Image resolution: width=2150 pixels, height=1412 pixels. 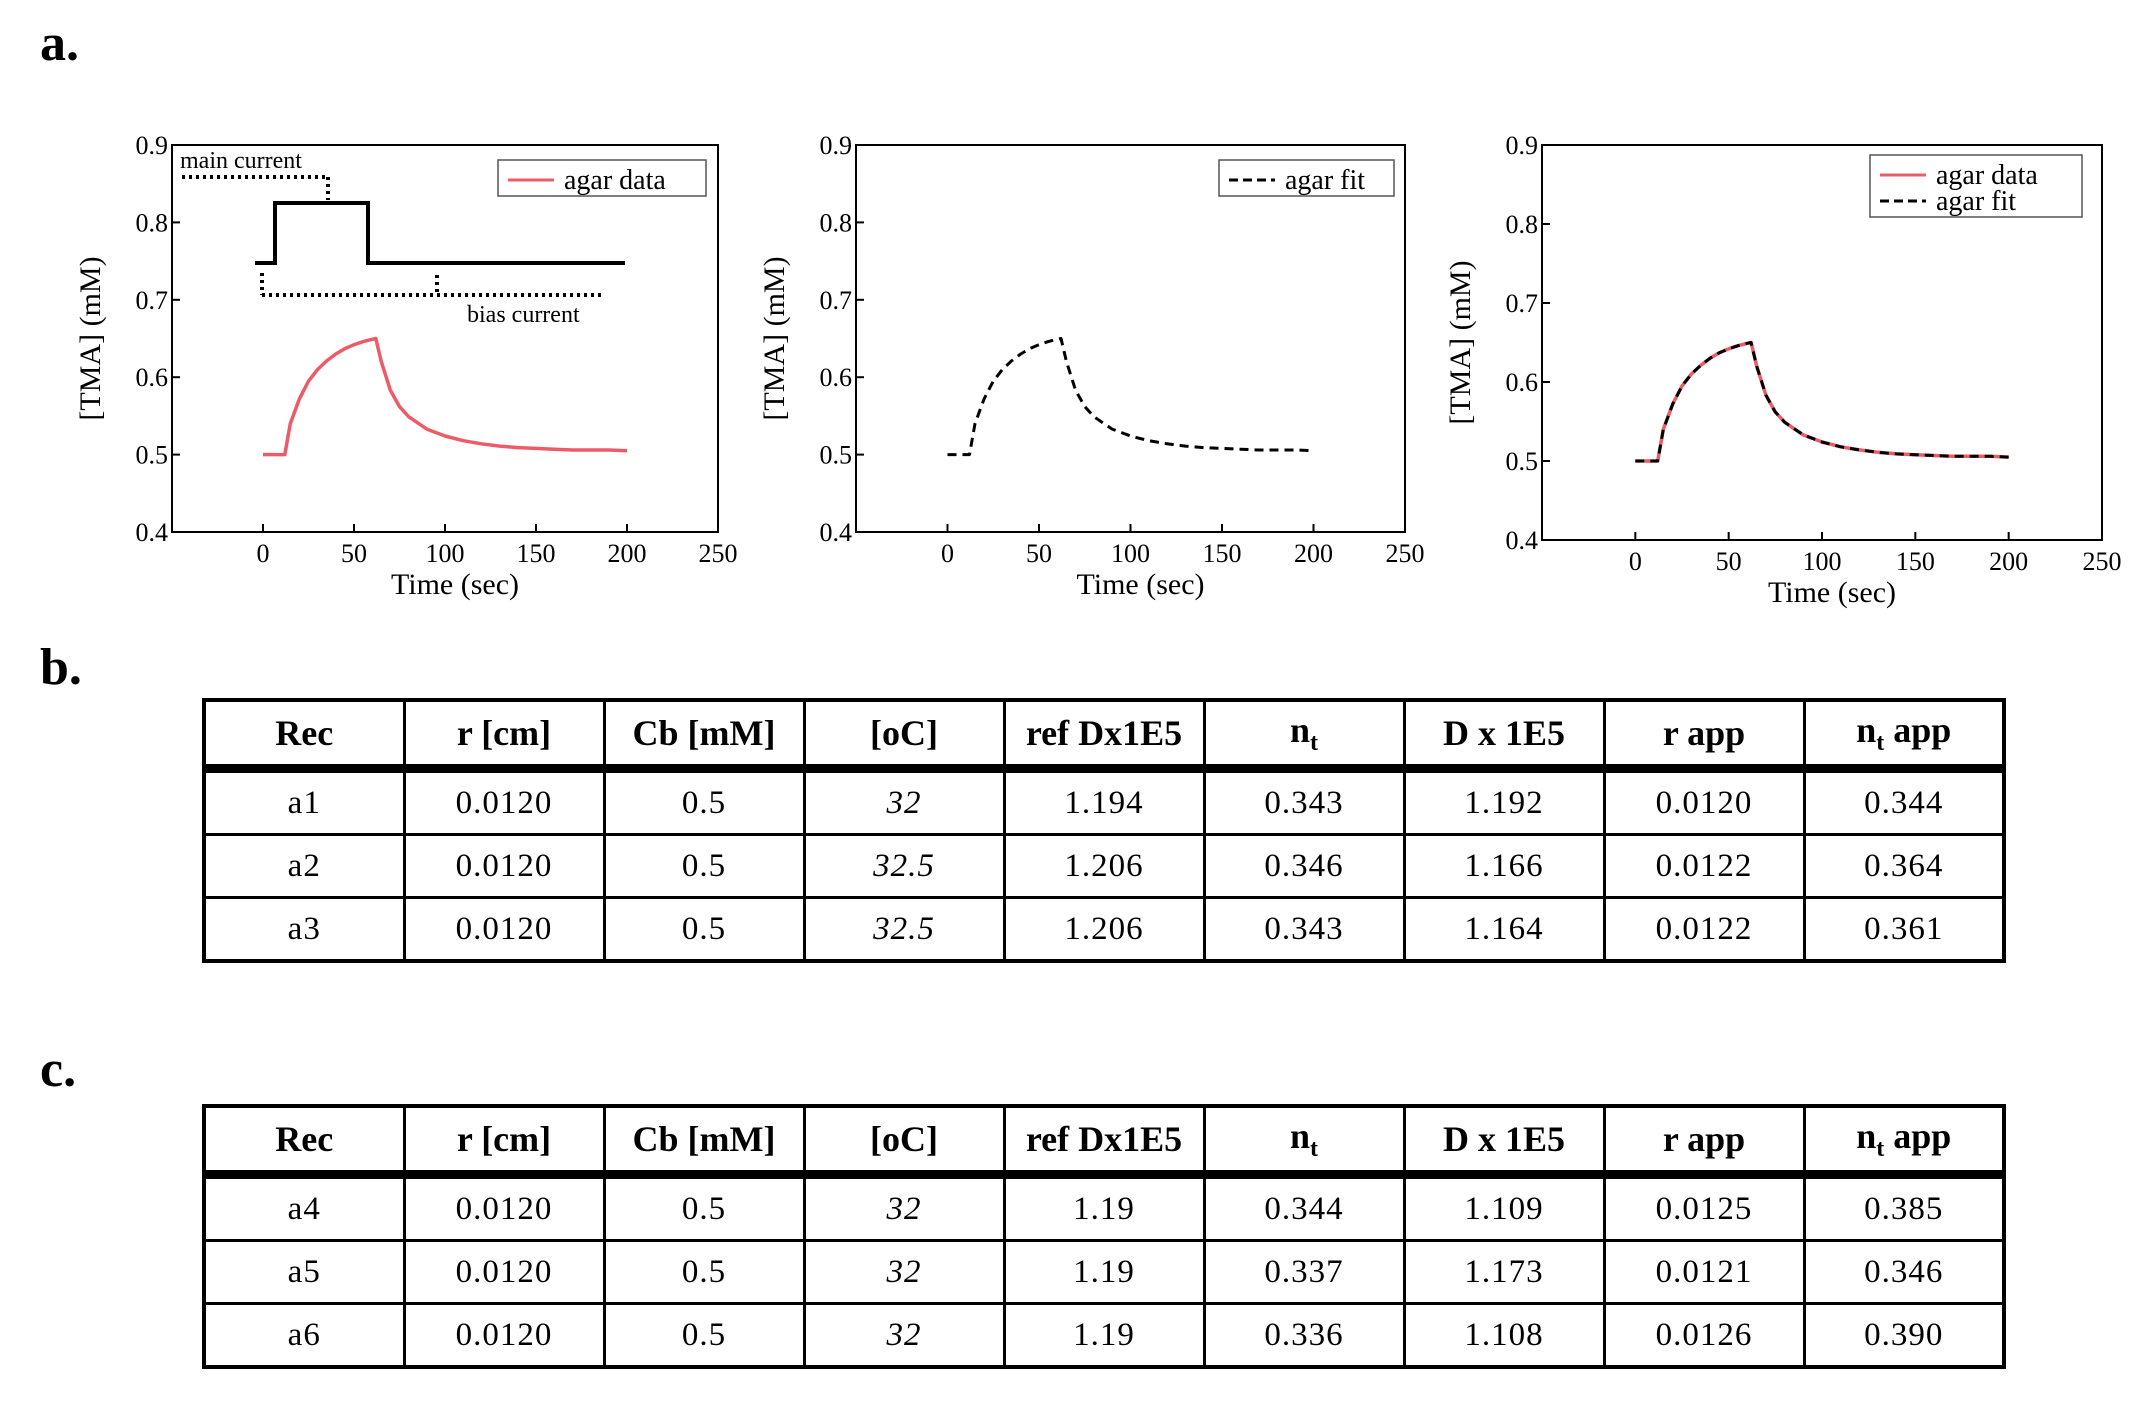 I want to click on cell-nt-app: 0.385, so click(x=1904, y=1207).